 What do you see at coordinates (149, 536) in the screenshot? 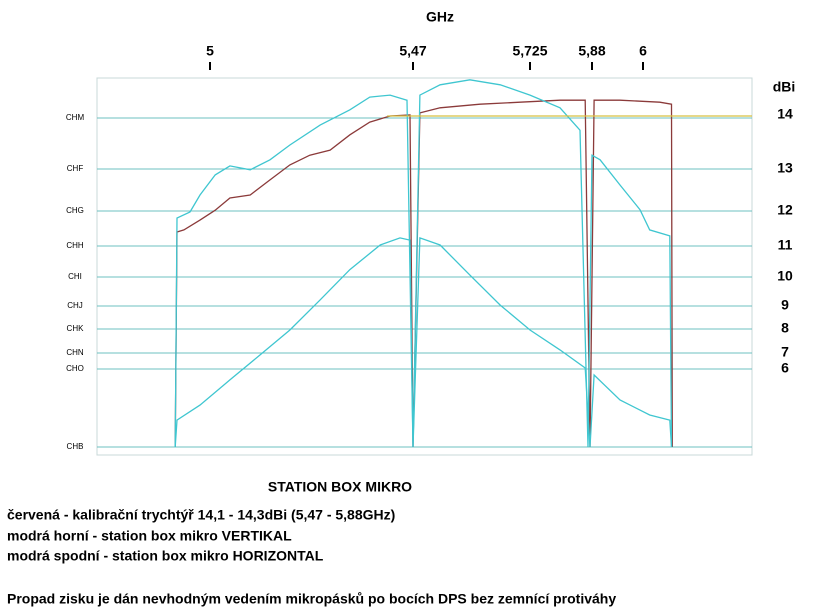
I see `note: modrá horní - station box mikro VERTIKAL` at bounding box center [149, 536].